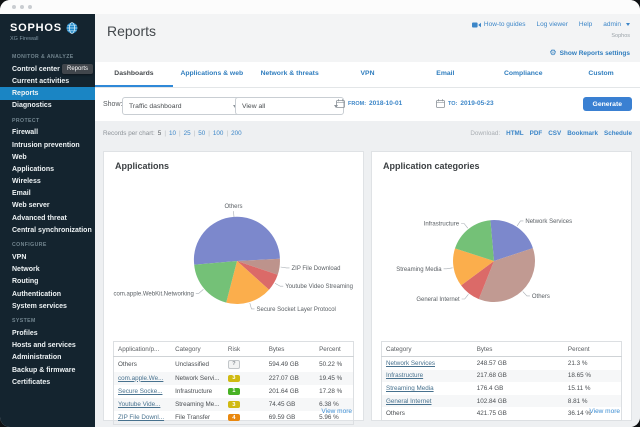 The width and height of the screenshot is (640, 427). I want to click on tab-vpn: VPN, so click(367, 73).